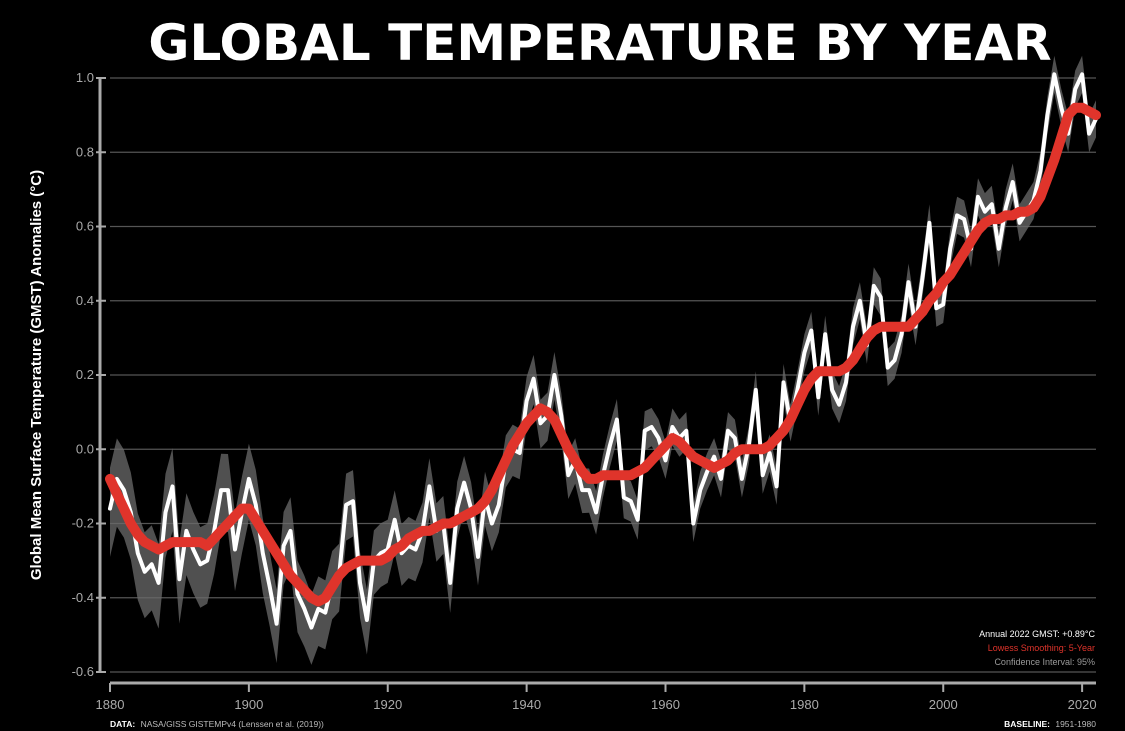 The image size is (1125, 731). I want to click on y-tick-label: -0.4, so click(83, 597).